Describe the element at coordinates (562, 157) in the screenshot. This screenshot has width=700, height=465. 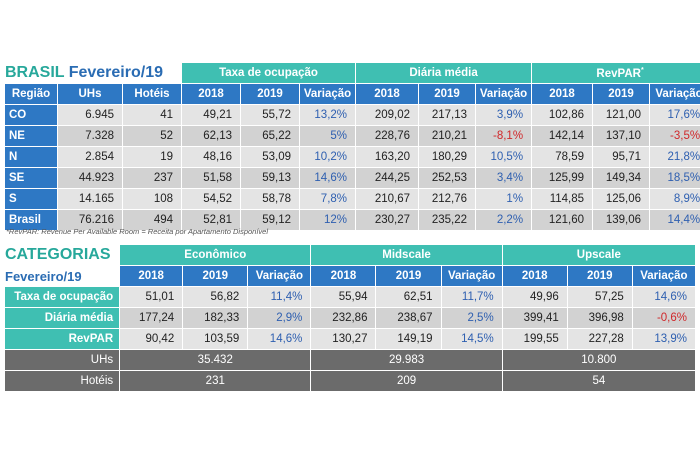
I see `table-cell: 78,59` at that location.